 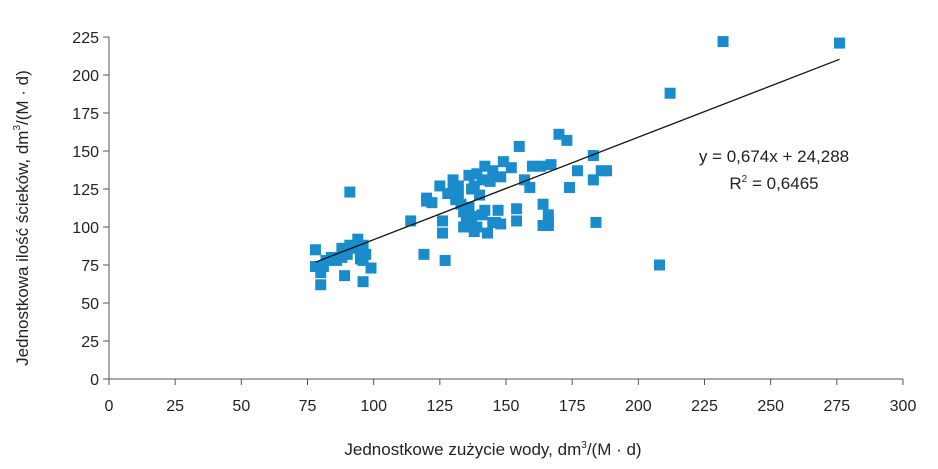 I want to click on y-tick-label: 0, so click(x=94, y=380).